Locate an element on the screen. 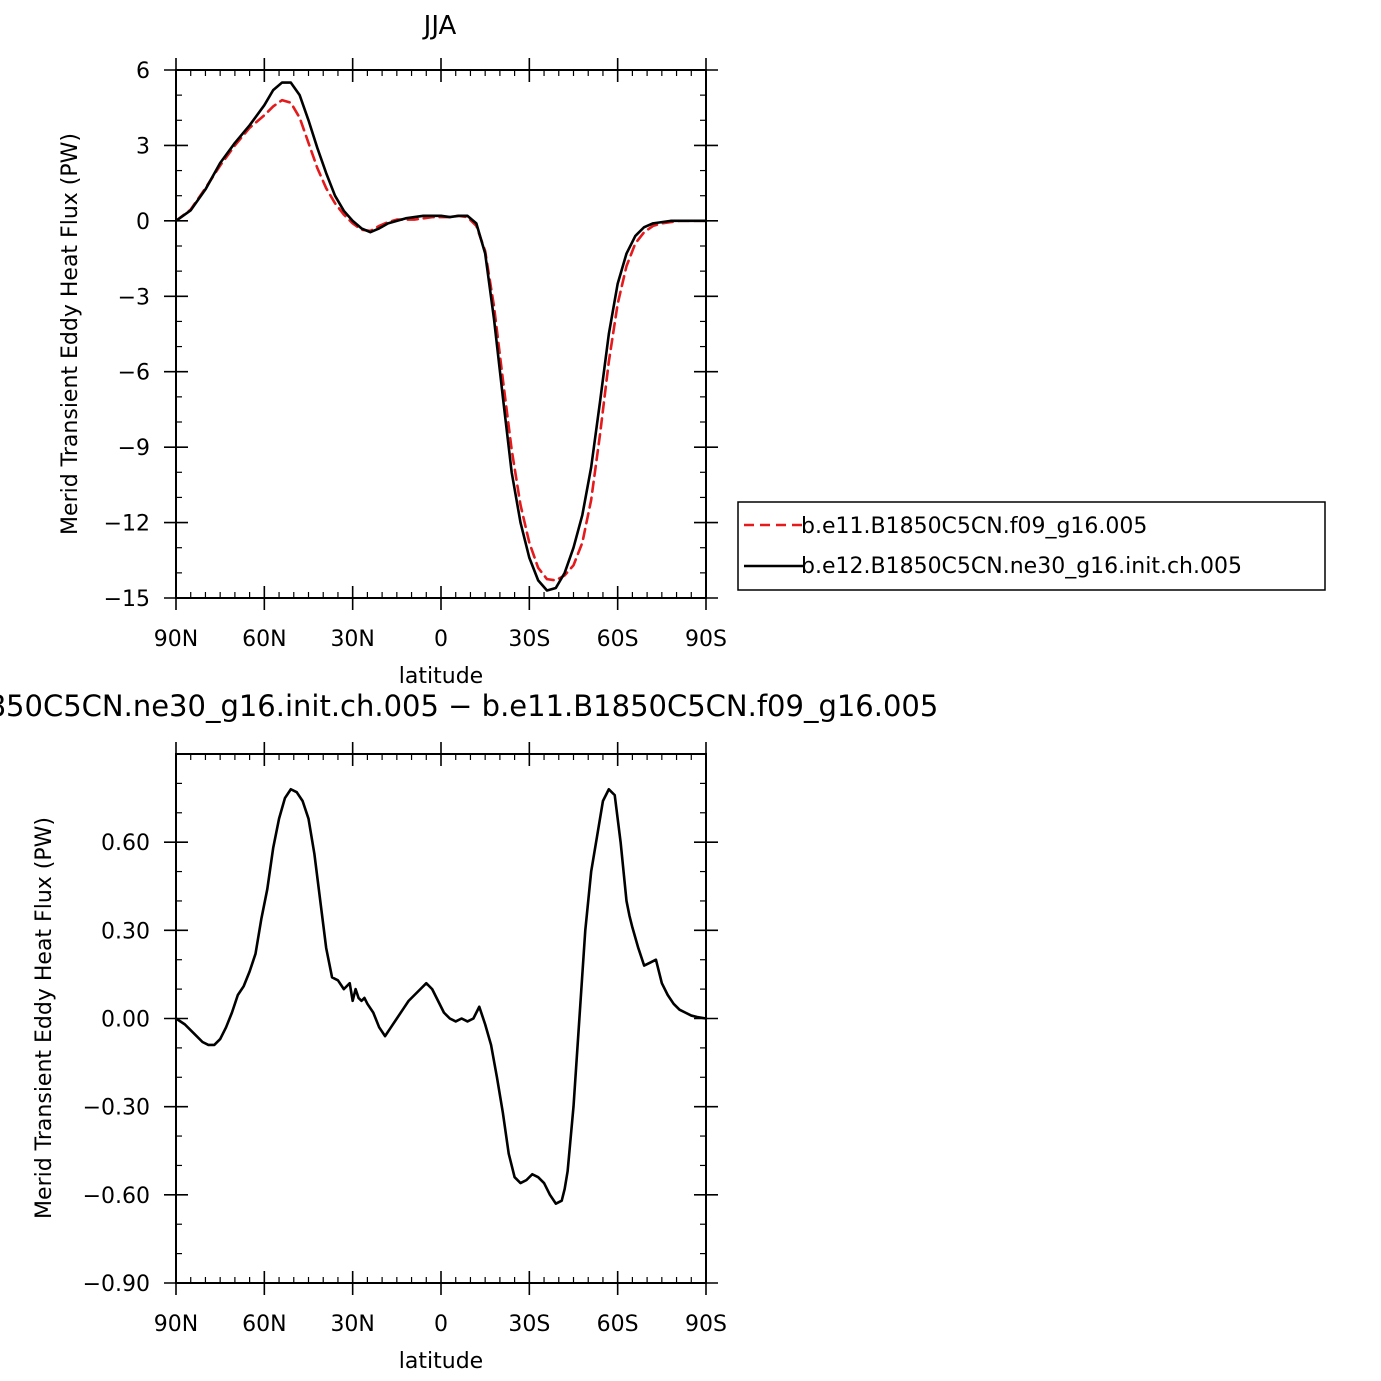 This screenshot has width=1381, height=1381. top-panel-x-tick-labels: 90N 60N 30N 0 30S 60S 90S is located at coordinates (440, 639).